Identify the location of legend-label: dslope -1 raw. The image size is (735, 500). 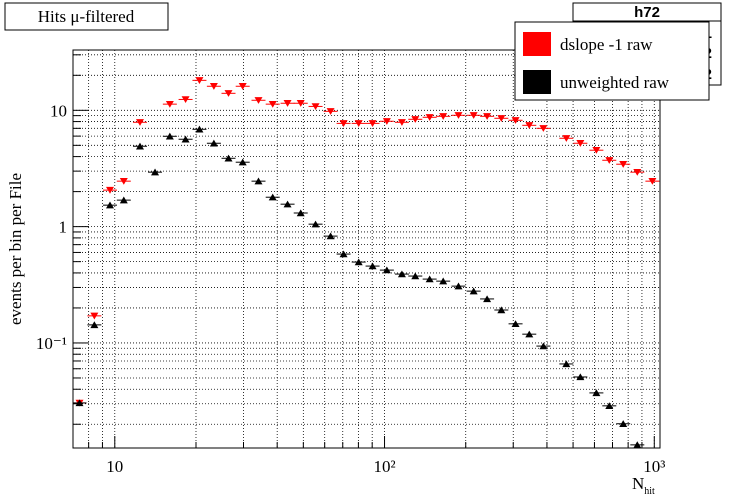
(606, 44).